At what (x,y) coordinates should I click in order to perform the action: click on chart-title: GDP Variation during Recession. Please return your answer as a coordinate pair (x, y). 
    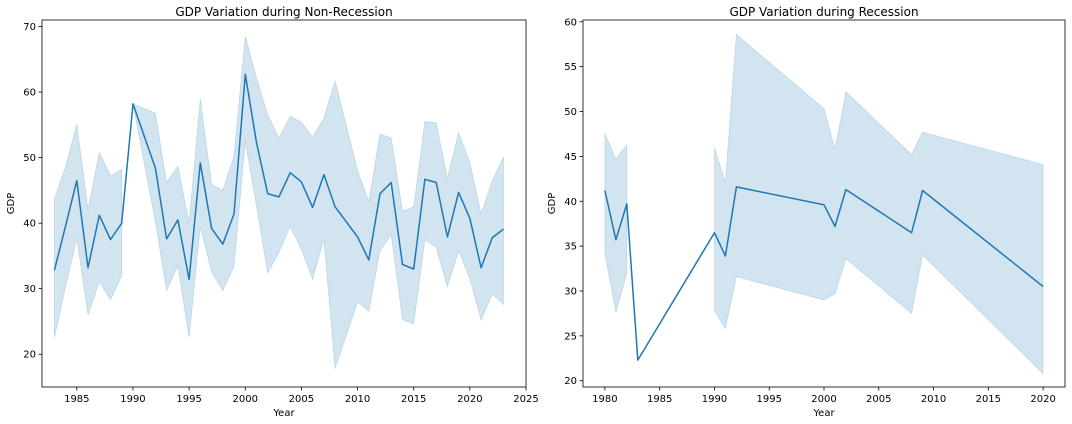
    Looking at the image, I should click on (823, 12).